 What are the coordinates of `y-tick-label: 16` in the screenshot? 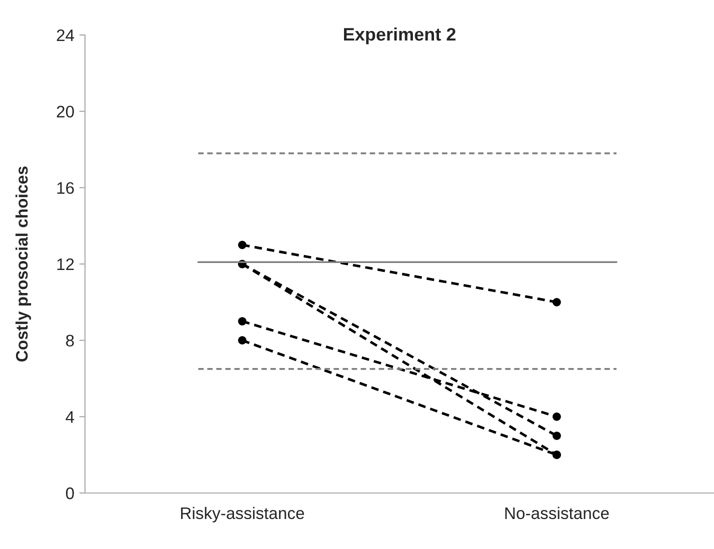 It's located at (65, 188).